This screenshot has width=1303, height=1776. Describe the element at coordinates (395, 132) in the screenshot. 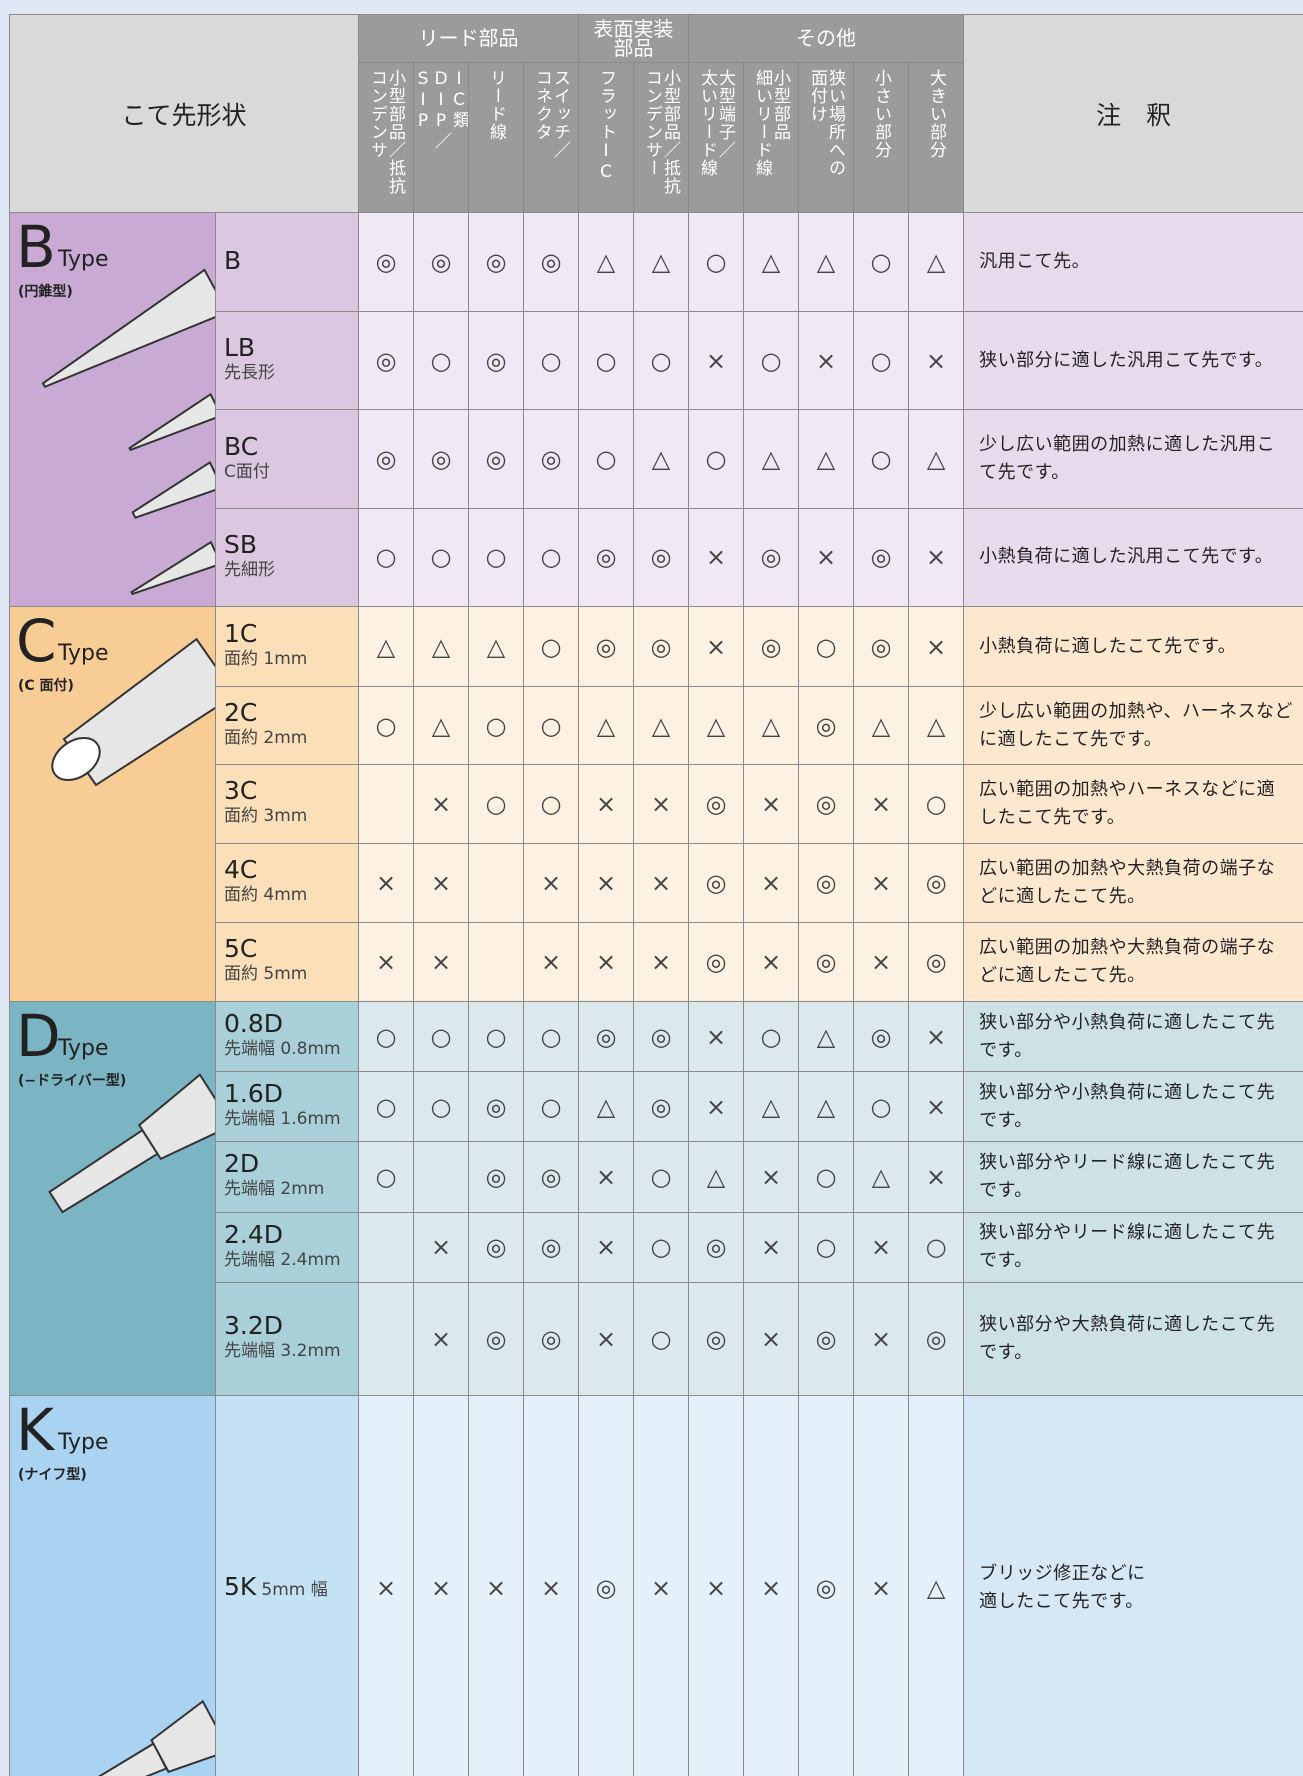

I see `label-line: 小型部品／抵抗` at that location.